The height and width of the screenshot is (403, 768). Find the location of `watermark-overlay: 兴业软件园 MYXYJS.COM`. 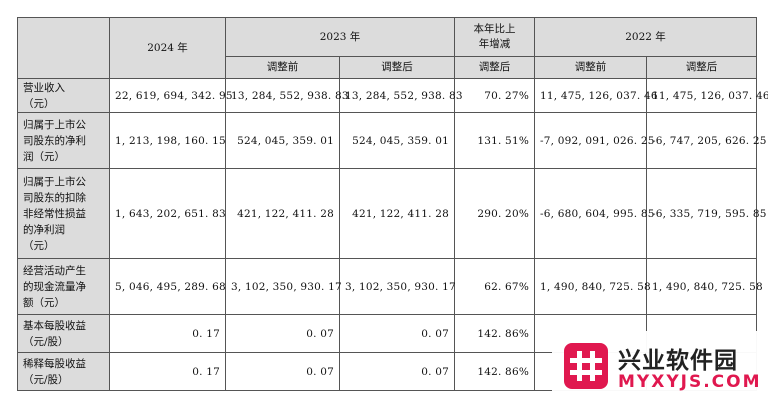

watermark-overlay: 兴业软件园 MYXYJS.COM is located at coordinates (660, 367).